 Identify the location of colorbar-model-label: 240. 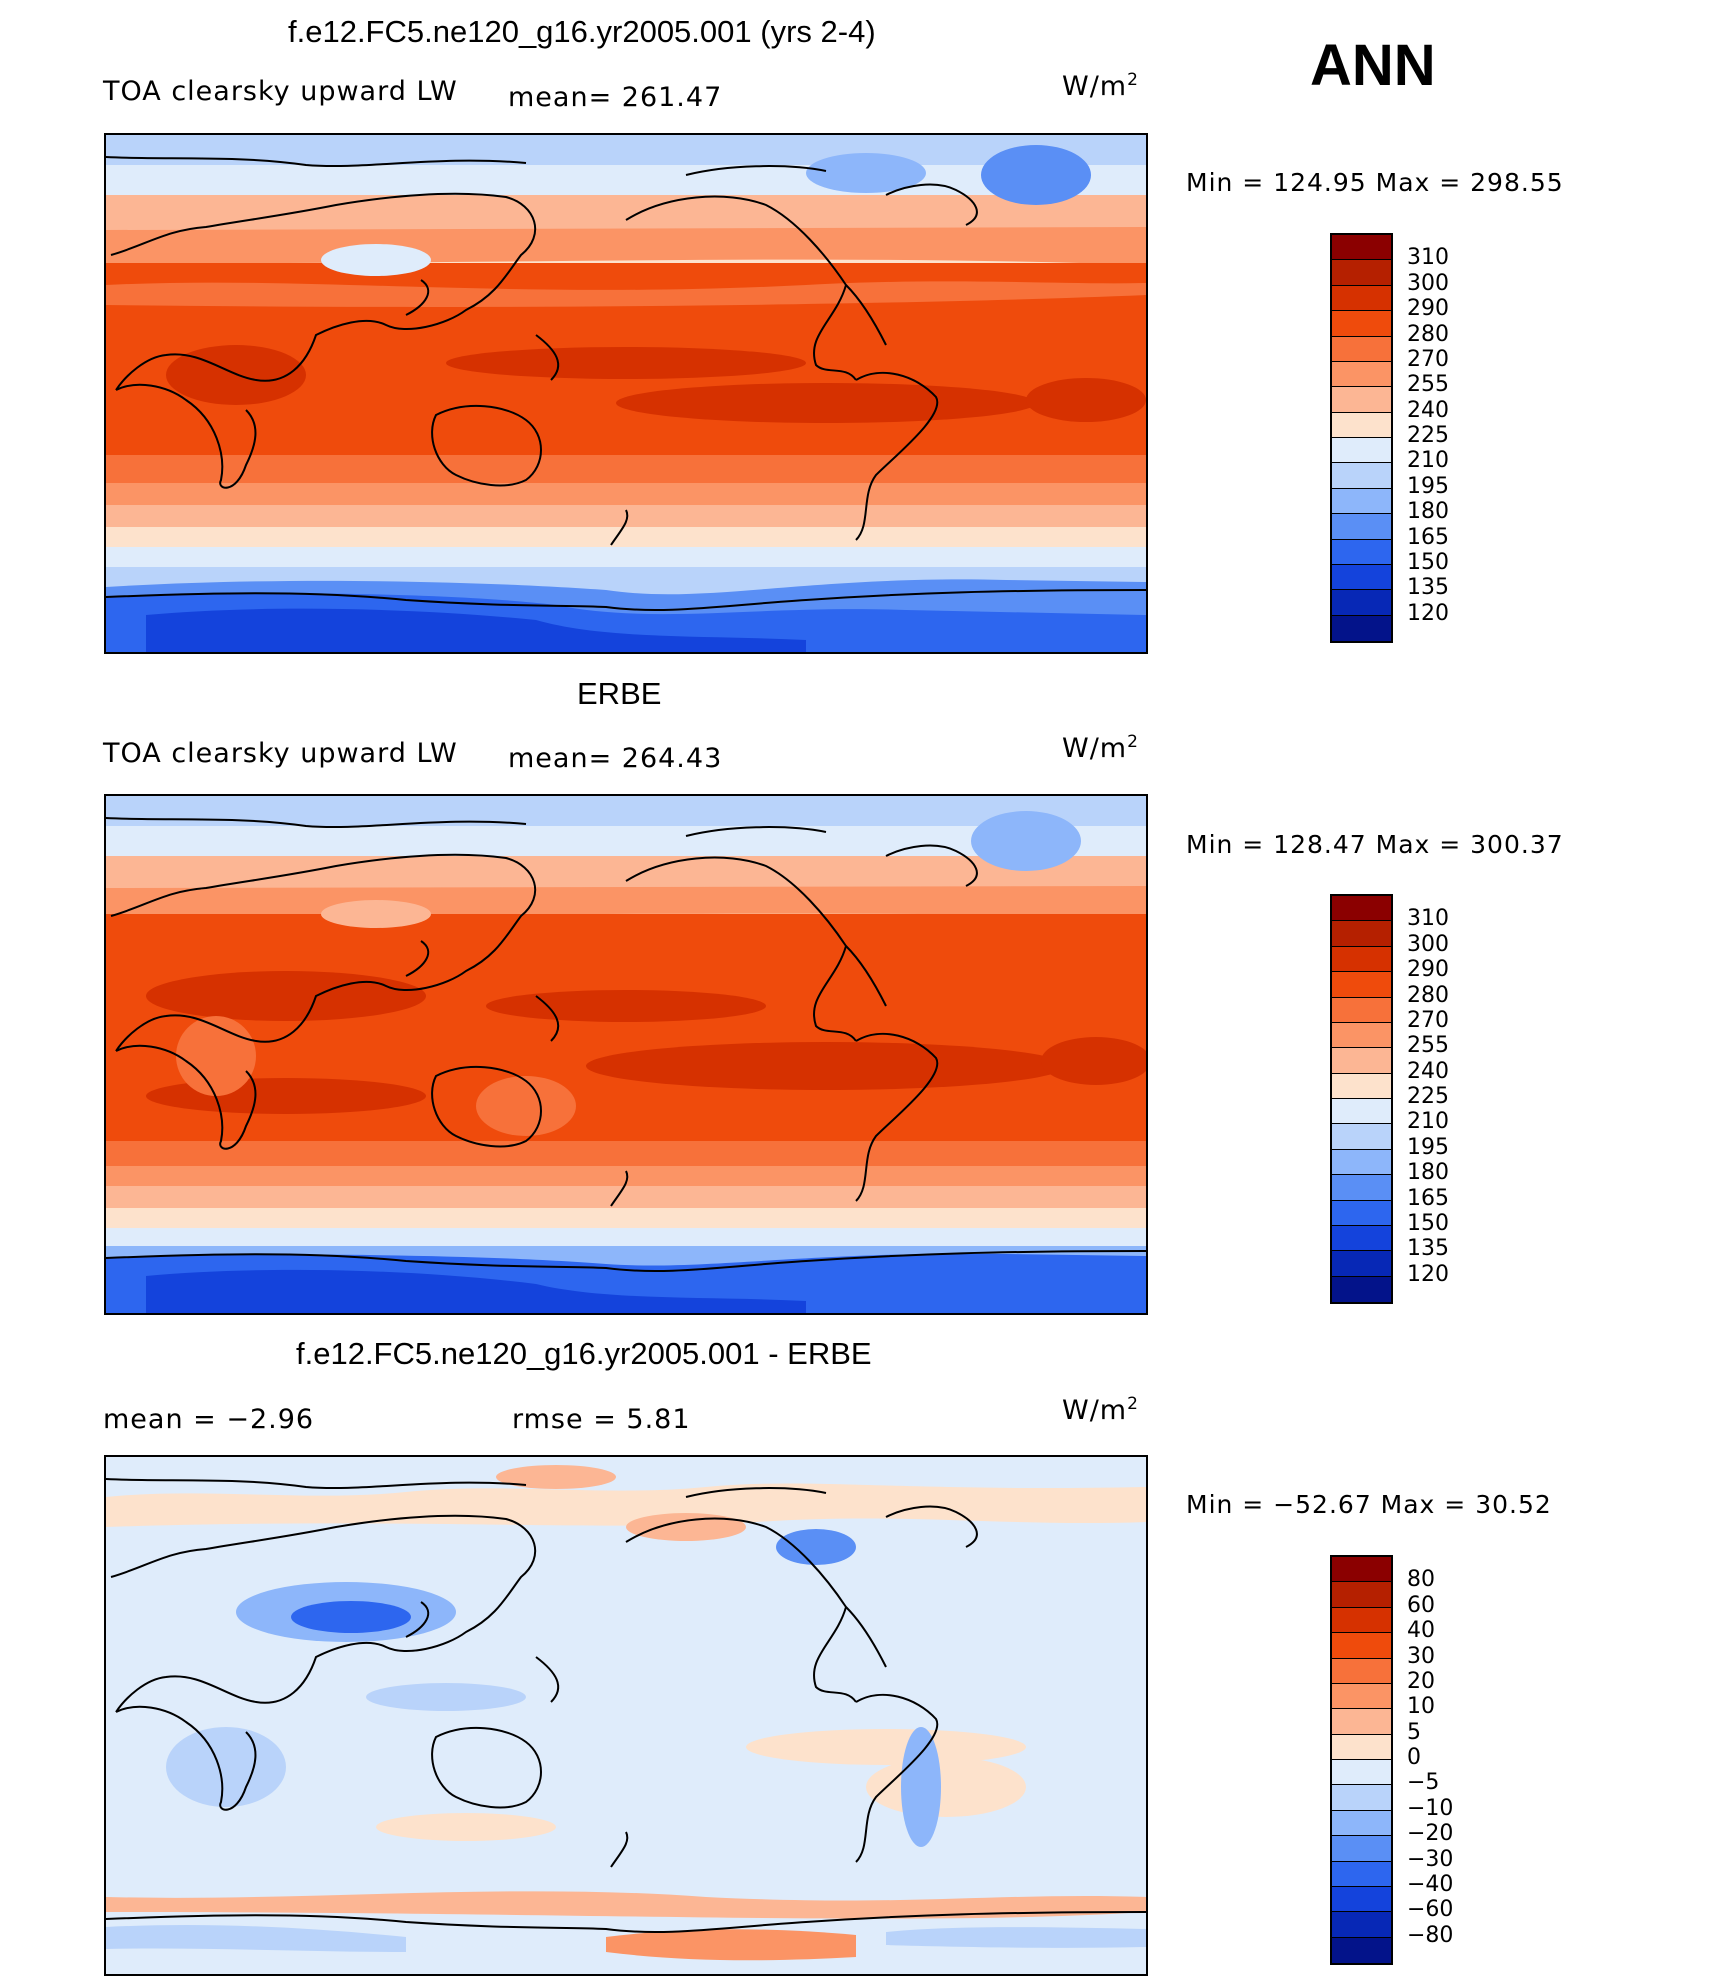
(1428, 410).